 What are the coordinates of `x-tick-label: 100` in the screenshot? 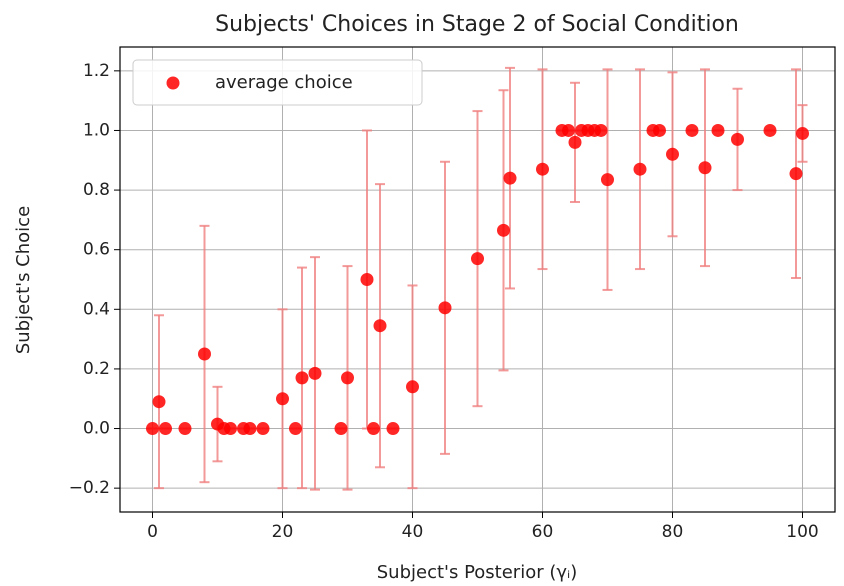 It's located at (802, 532).